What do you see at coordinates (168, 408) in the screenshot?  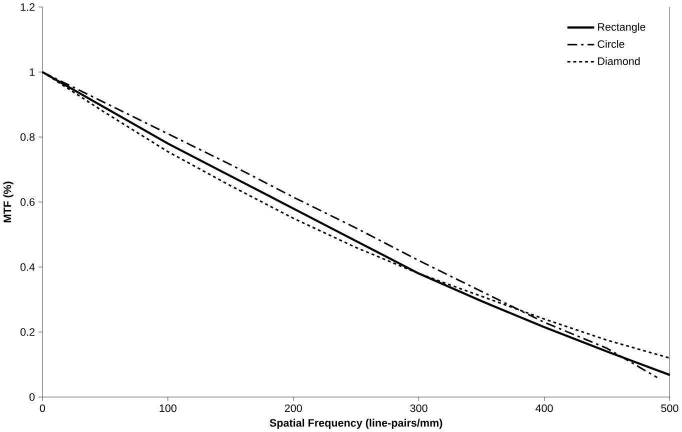 I see `x-tick-label: 100` at bounding box center [168, 408].